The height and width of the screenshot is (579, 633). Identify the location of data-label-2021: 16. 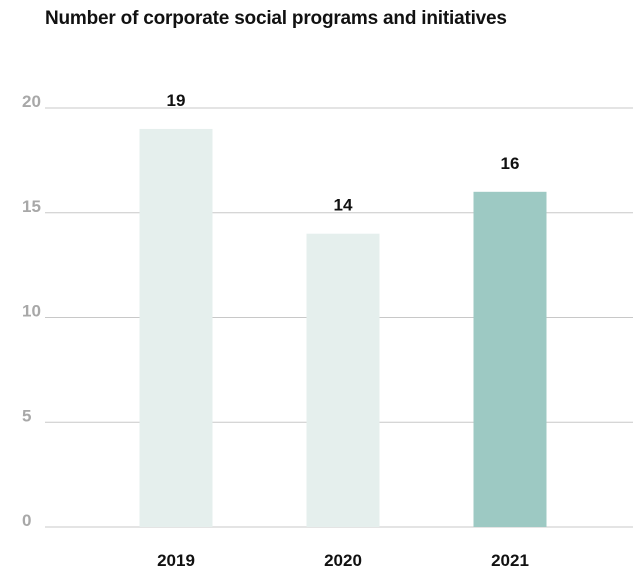
(510, 163).